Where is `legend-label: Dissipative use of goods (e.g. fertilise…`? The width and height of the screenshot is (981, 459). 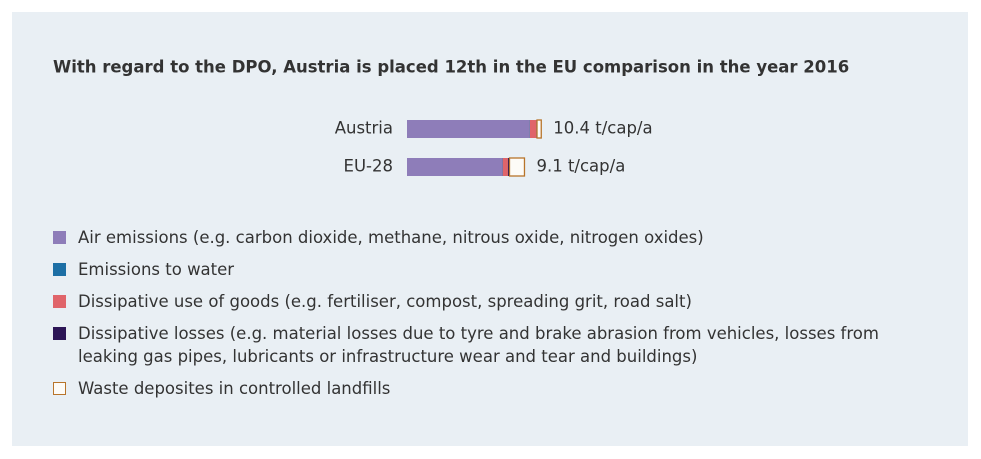
legend-label: Dissipative use of goods (e.g. fertilise… is located at coordinates (385, 301).